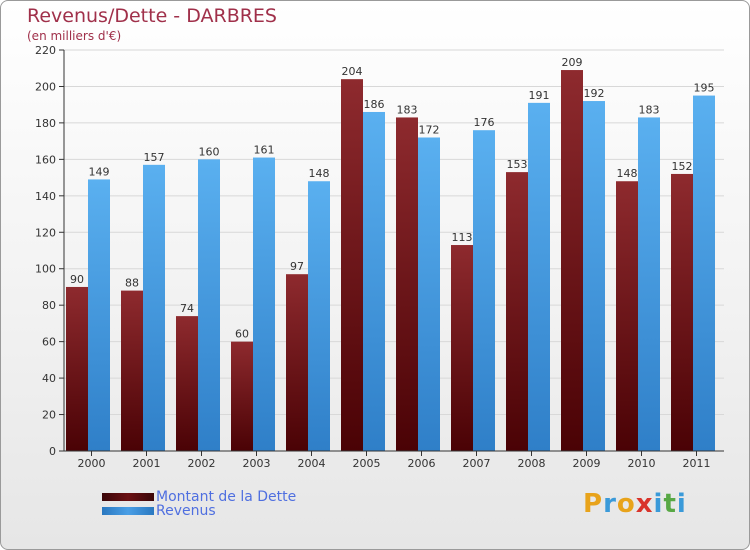 This screenshot has width=750, height=550. What do you see at coordinates (49, 342) in the screenshot?
I see `y-tick-label: 60` at bounding box center [49, 342].